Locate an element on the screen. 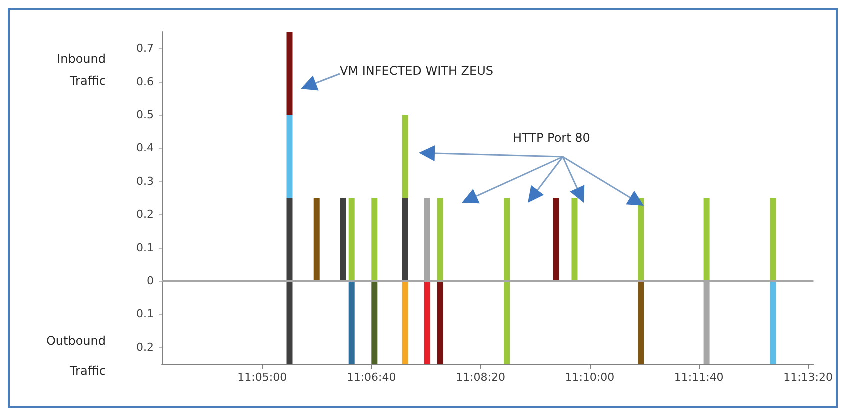  y-axis-title: Inbound Traffic is located at coordinates (81, 70).